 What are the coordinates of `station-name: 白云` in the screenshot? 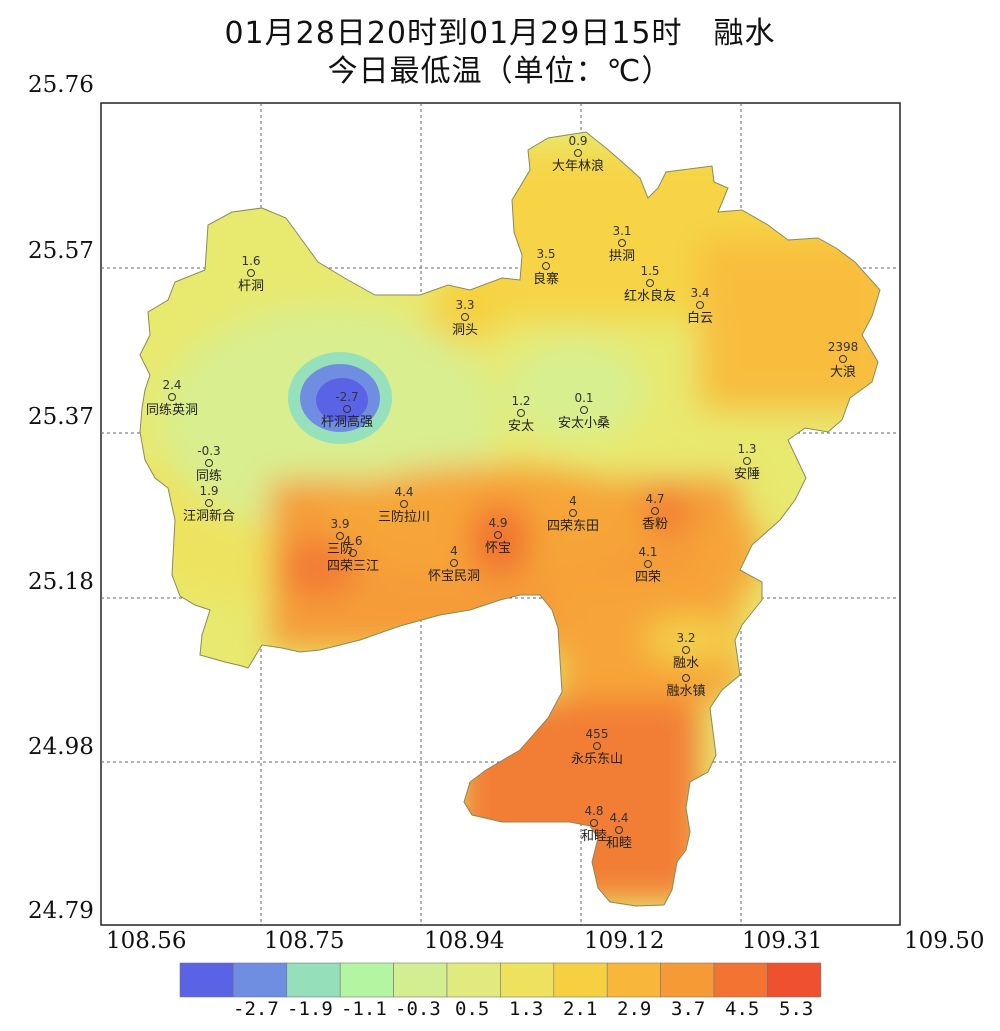 It's located at (700, 318).